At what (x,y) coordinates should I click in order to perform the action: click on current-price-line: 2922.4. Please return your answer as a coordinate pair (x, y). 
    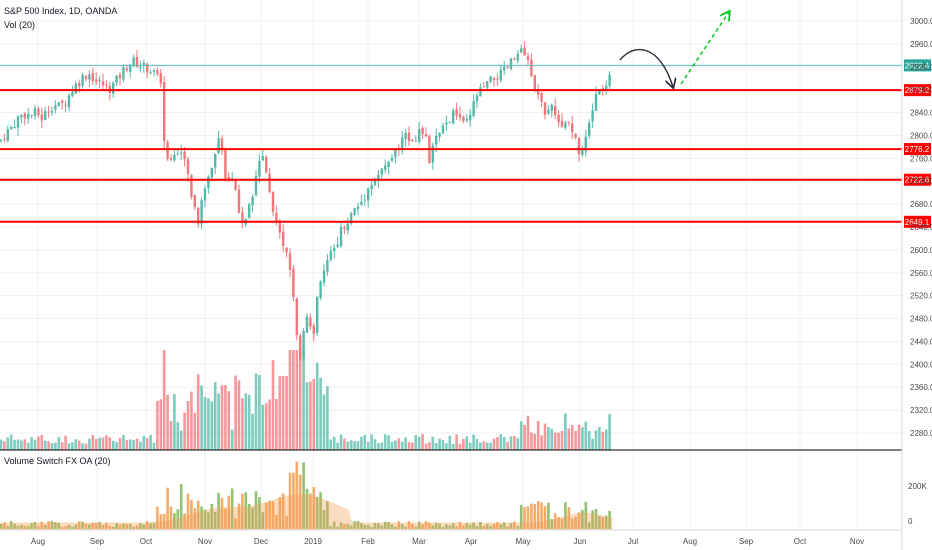
    Looking at the image, I should click on (465, 65).